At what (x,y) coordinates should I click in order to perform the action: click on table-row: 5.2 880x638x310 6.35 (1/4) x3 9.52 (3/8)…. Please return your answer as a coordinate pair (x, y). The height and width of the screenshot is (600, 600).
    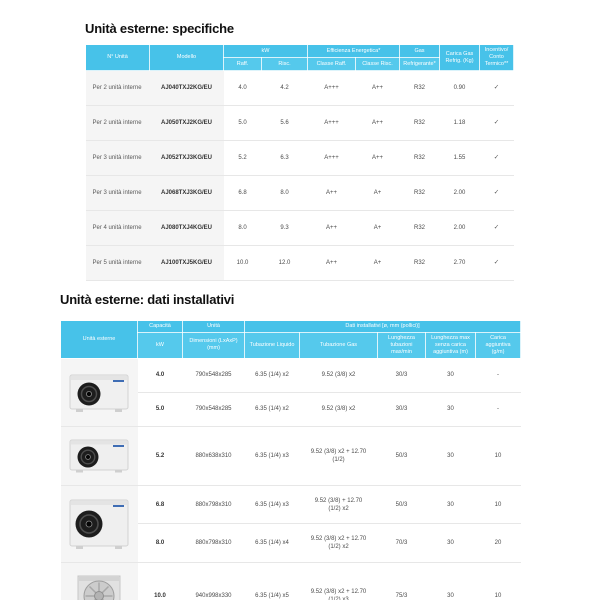
    Looking at the image, I should click on (290, 456).